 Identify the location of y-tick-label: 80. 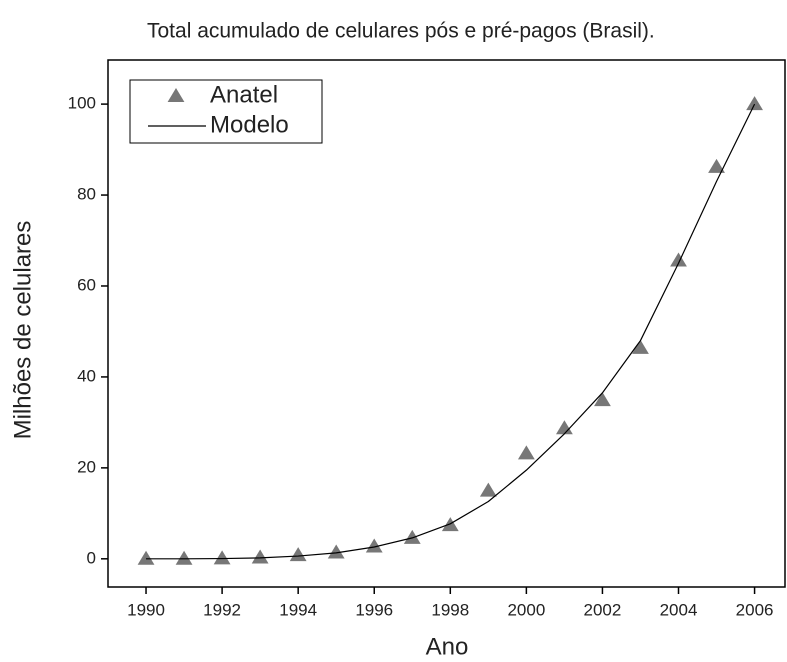
(86, 194).